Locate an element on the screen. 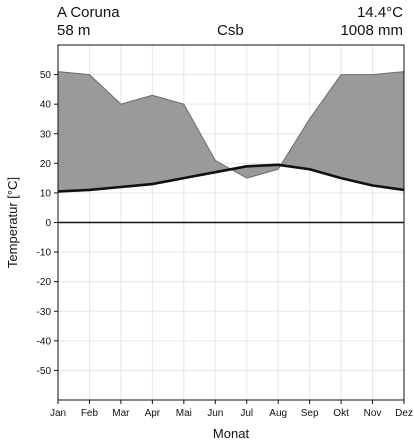  annual-precipitation: 1008 mm is located at coordinates (371, 30).